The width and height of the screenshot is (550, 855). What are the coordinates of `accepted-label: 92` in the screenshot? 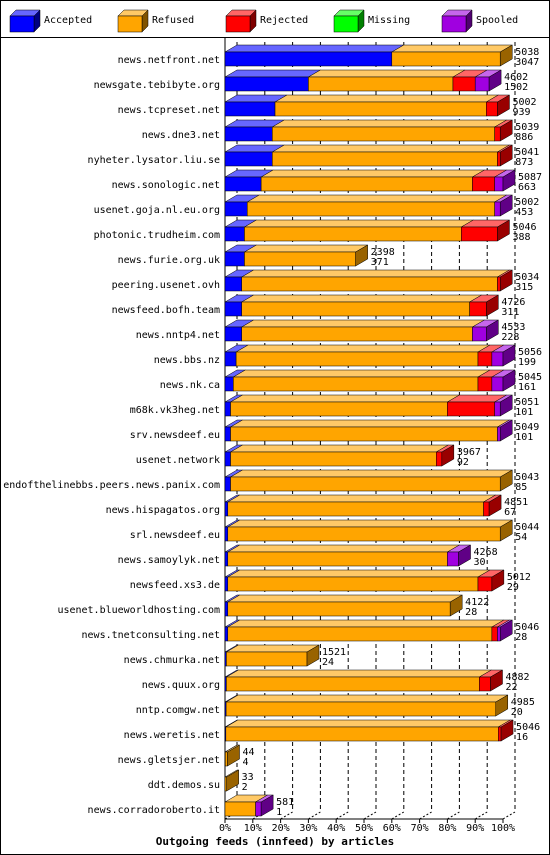 It's located at (463, 462).